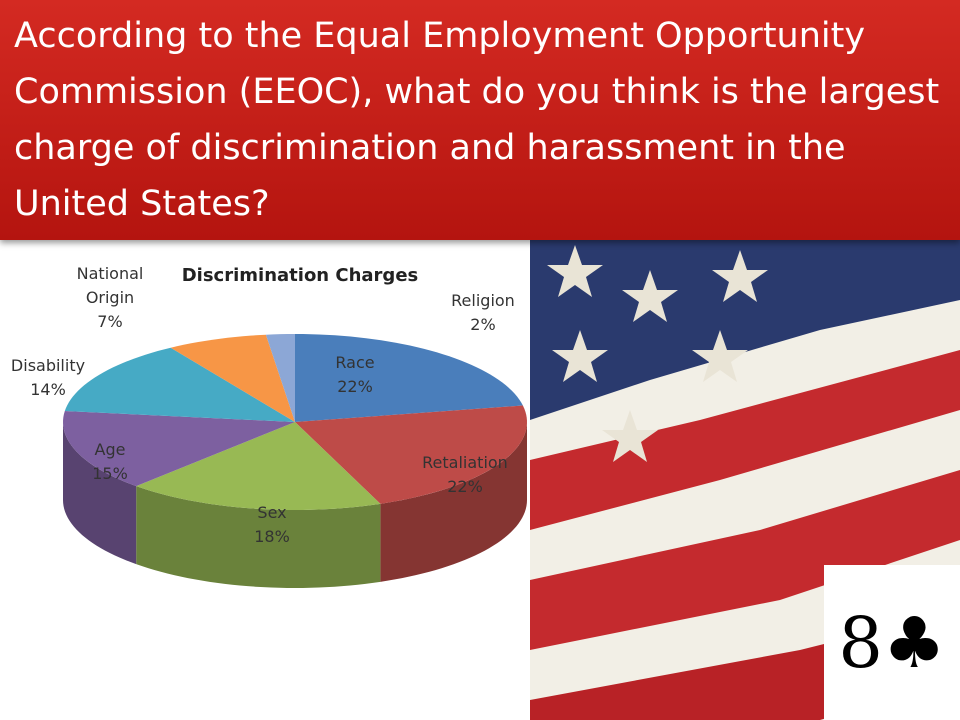 The height and width of the screenshot is (720, 960). What do you see at coordinates (110, 473) in the screenshot?
I see `value-label: 15%` at bounding box center [110, 473].